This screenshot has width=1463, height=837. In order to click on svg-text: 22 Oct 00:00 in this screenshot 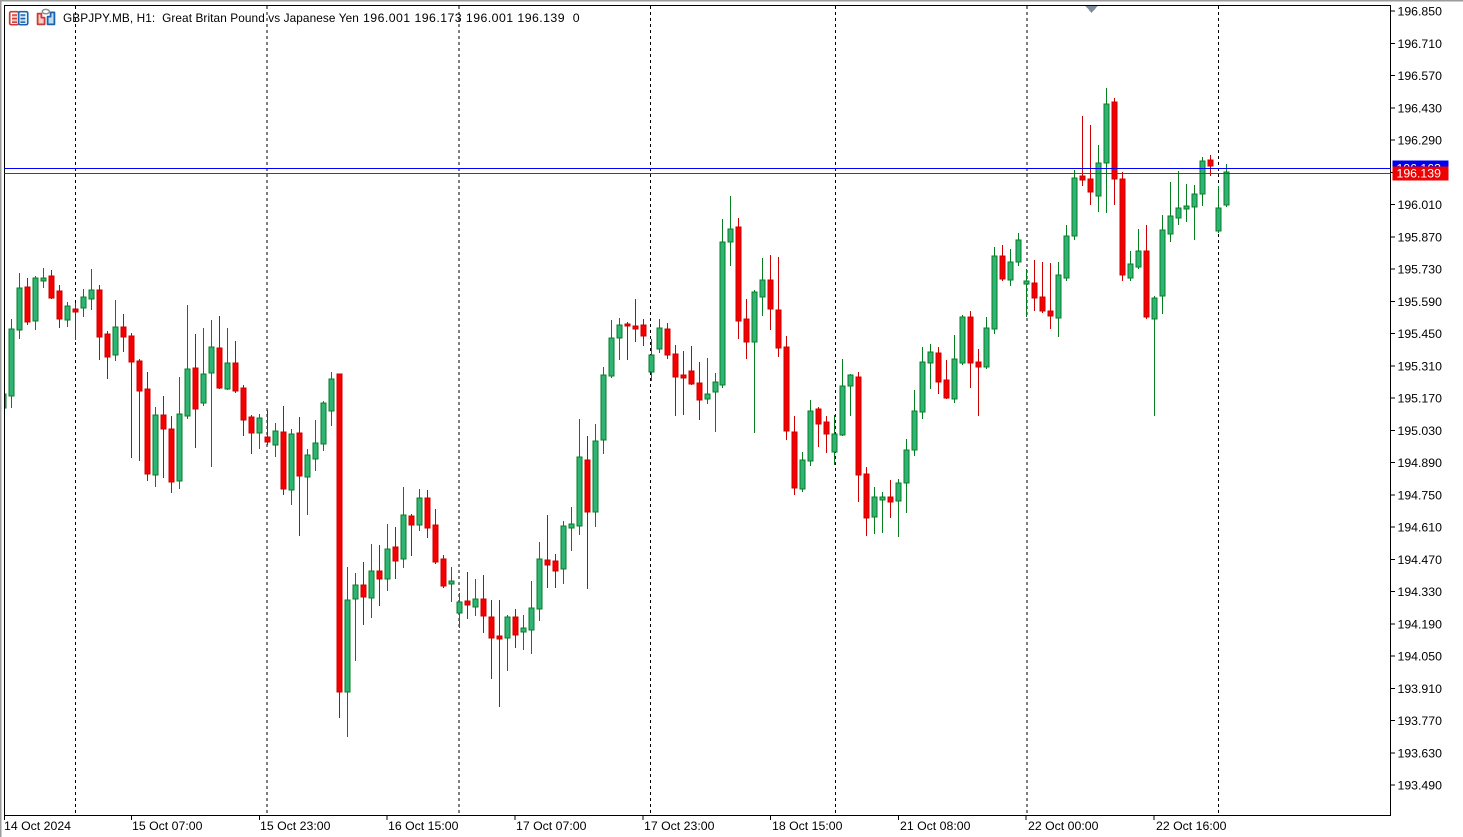, I will do `click(1063, 826)`.